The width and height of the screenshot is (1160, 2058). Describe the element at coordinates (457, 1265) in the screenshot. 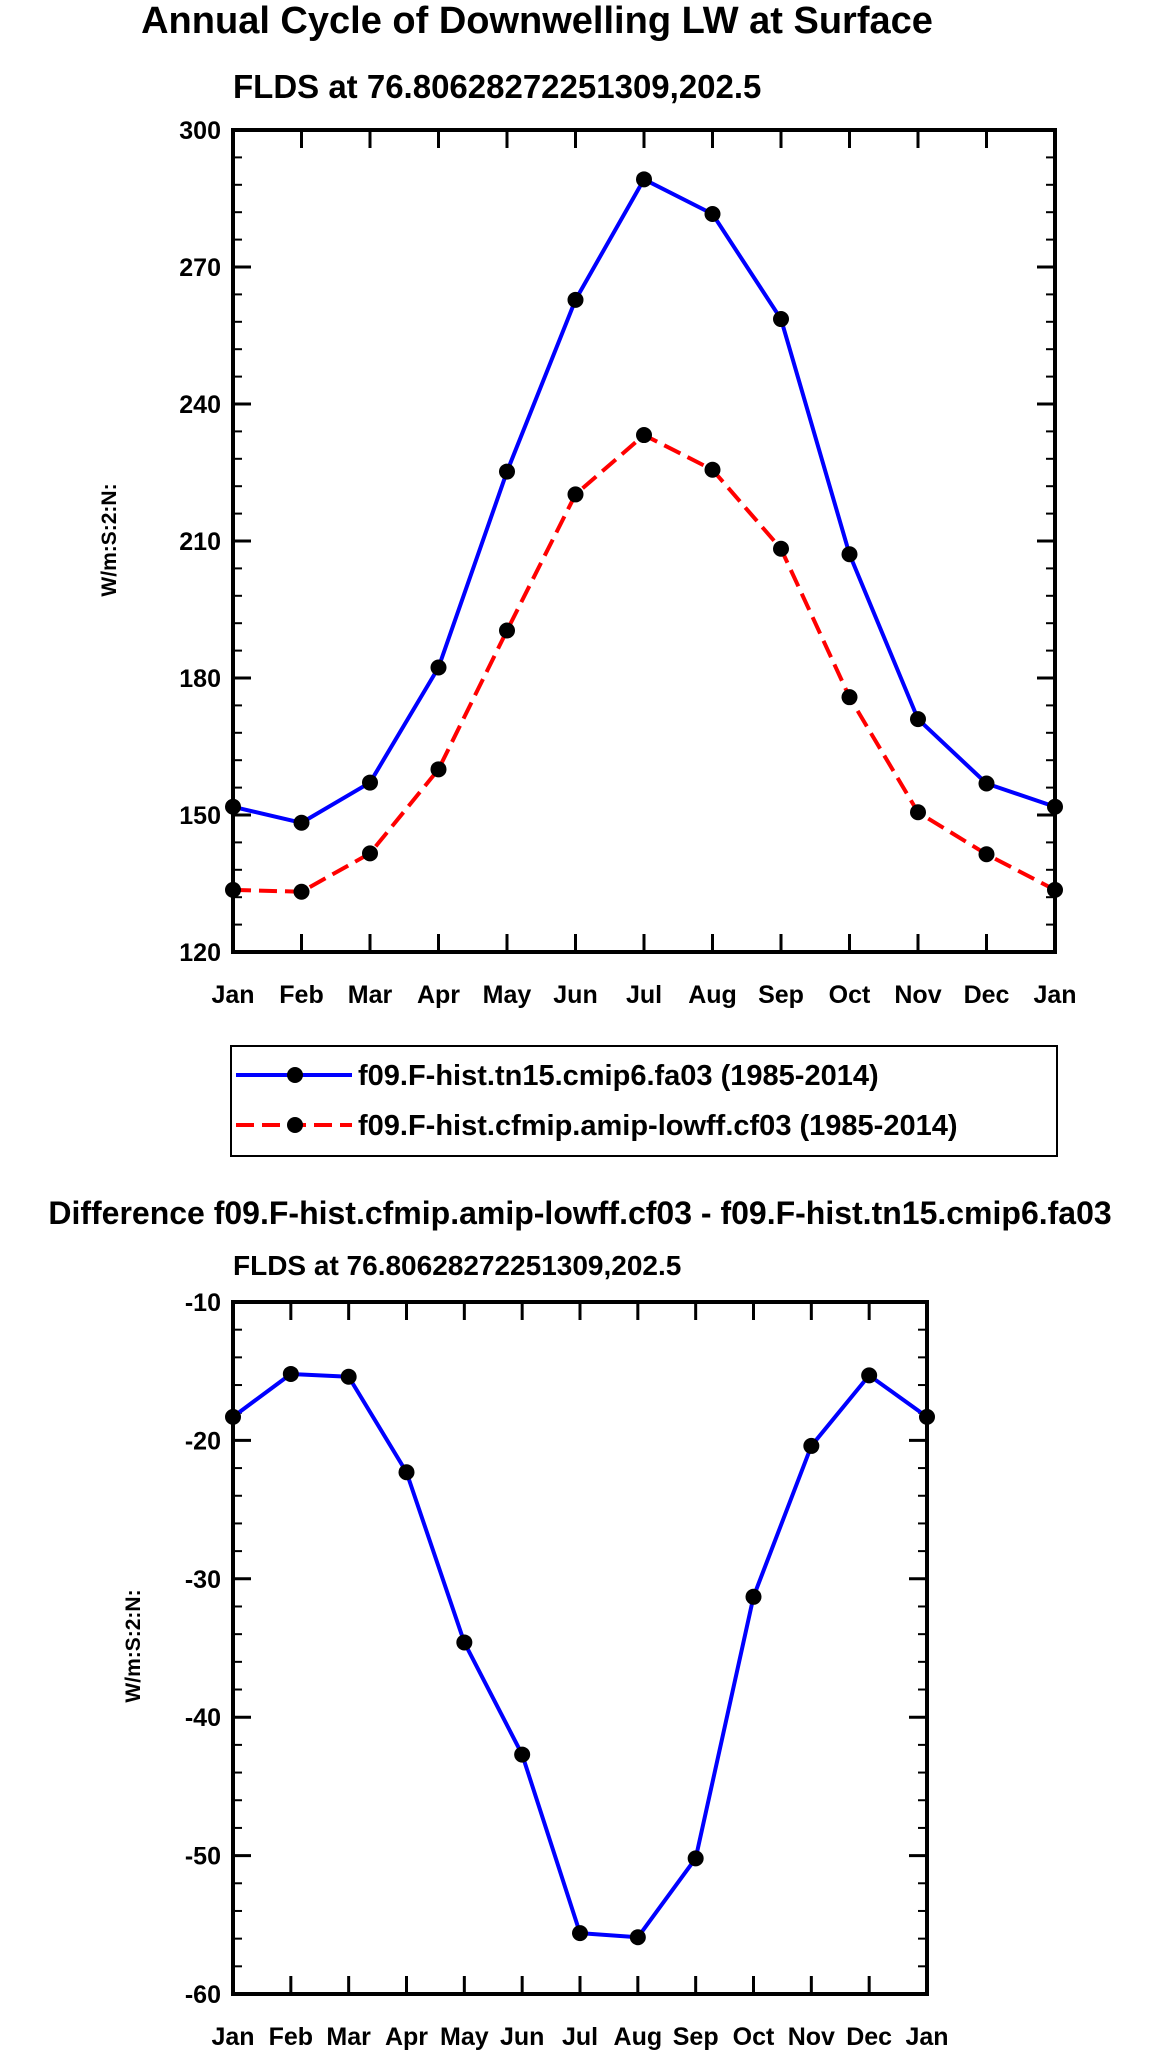

I see `bottom-chart-subtitle: FLDS at 76.80628272251309,202.5` at that location.